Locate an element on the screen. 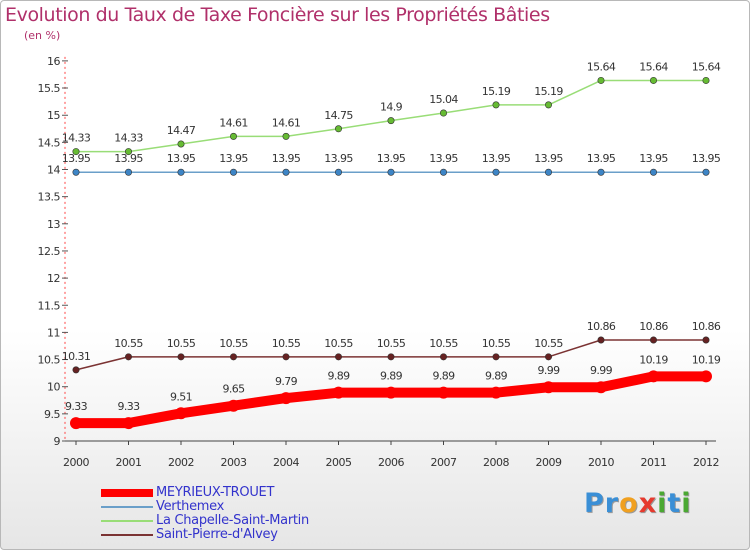  data-label: 9.51 is located at coordinates (181, 396).